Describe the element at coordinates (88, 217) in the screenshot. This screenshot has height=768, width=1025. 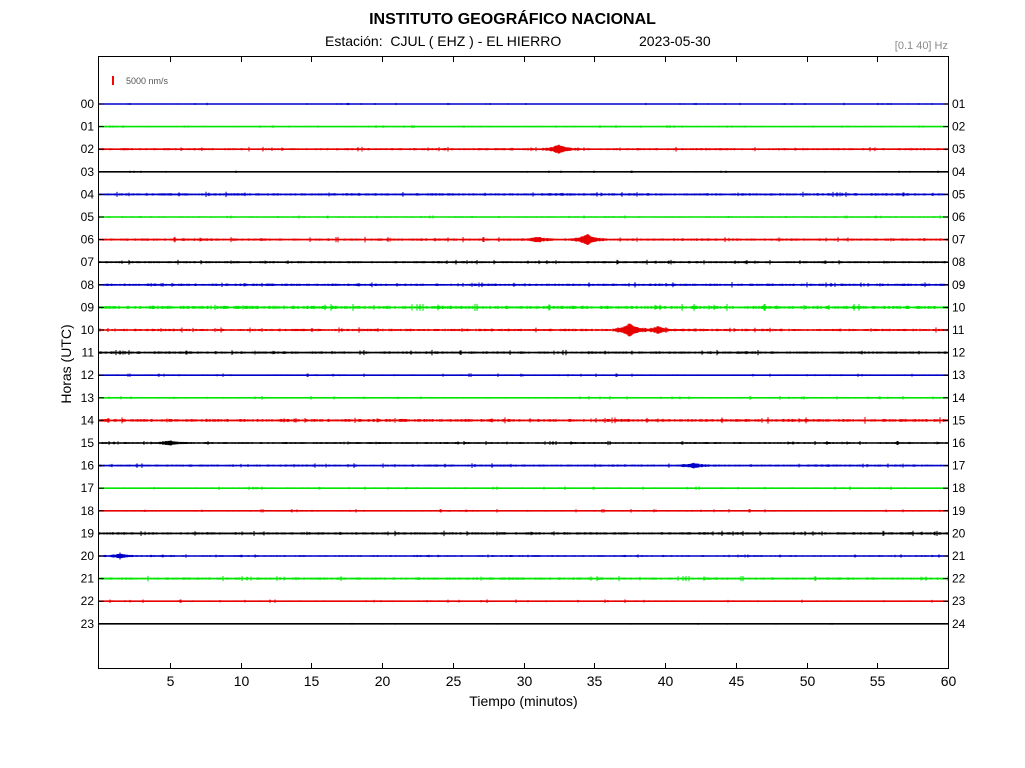
I see `left-hour-label: 05` at that location.